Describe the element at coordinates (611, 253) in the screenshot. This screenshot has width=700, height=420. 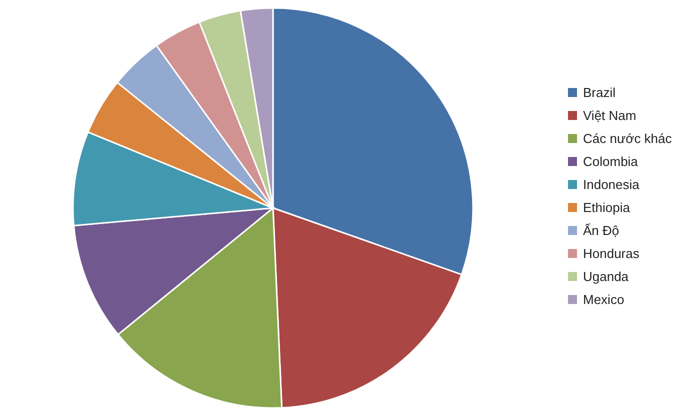
I see `legend-label: Honduras` at that location.